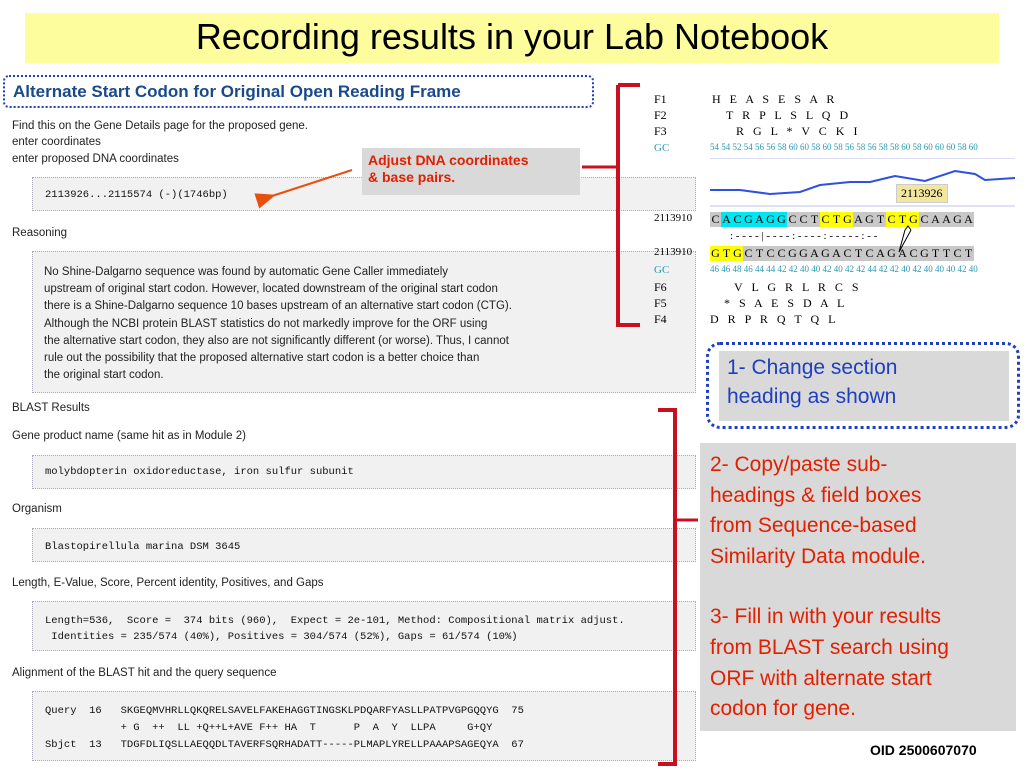 Image resolution: width=1024 pixels, height=768 pixels. What do you see at coordinates (471, 171) in the screenshot?
I see `adjust-coordinates-note: Adjust DNA coordinates & base pairs.` at bounding box center [471, 171].